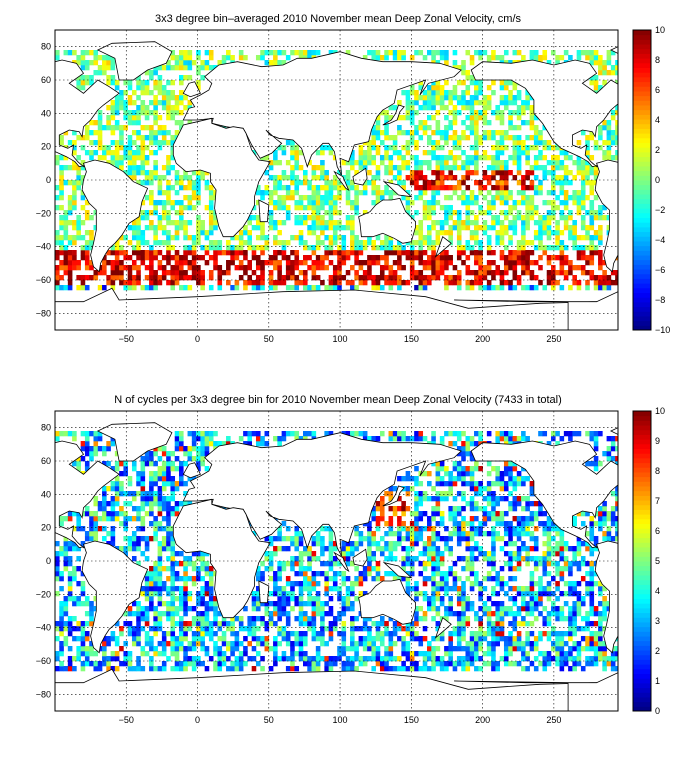 Image resolution: width=696 pixels, height=760 pixels. What do you see at coordinates (43, 247) in the screenshot?
I see `y-tick-label: −40` at bounding box center [43, 247].